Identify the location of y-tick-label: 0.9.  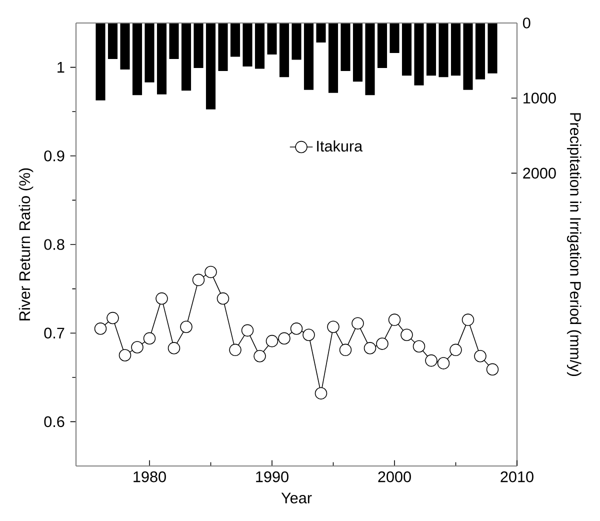
(54, 156).